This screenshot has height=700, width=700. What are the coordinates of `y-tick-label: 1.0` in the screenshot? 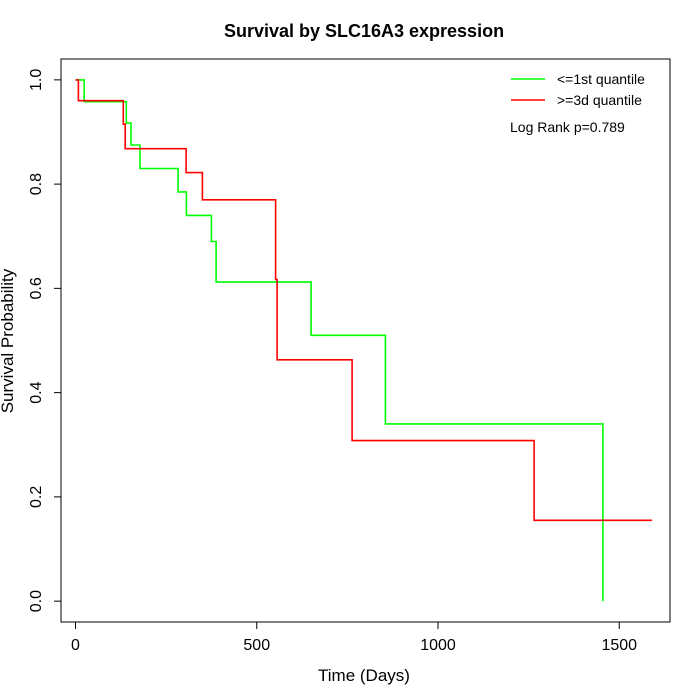 It's located at (36, 80).